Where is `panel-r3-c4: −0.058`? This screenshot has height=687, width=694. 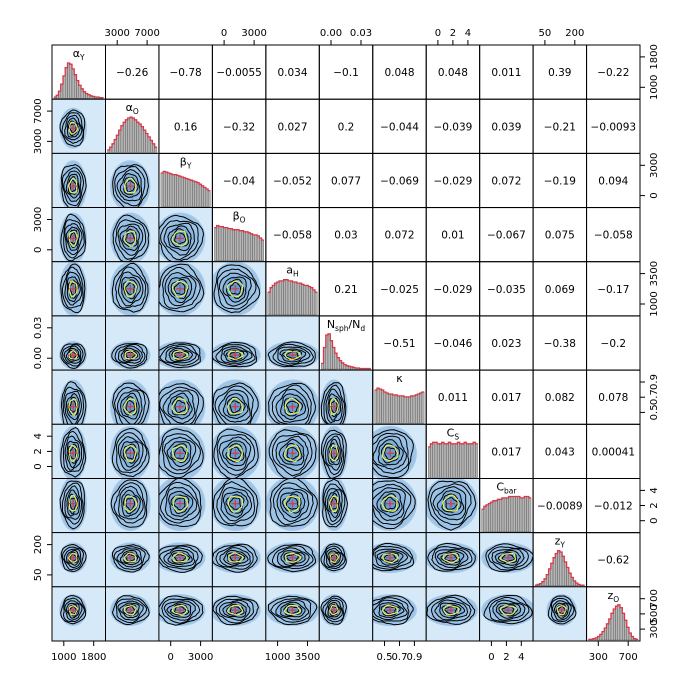 panel-r3-c4: −0.058 is located at coordinates (292, 235).